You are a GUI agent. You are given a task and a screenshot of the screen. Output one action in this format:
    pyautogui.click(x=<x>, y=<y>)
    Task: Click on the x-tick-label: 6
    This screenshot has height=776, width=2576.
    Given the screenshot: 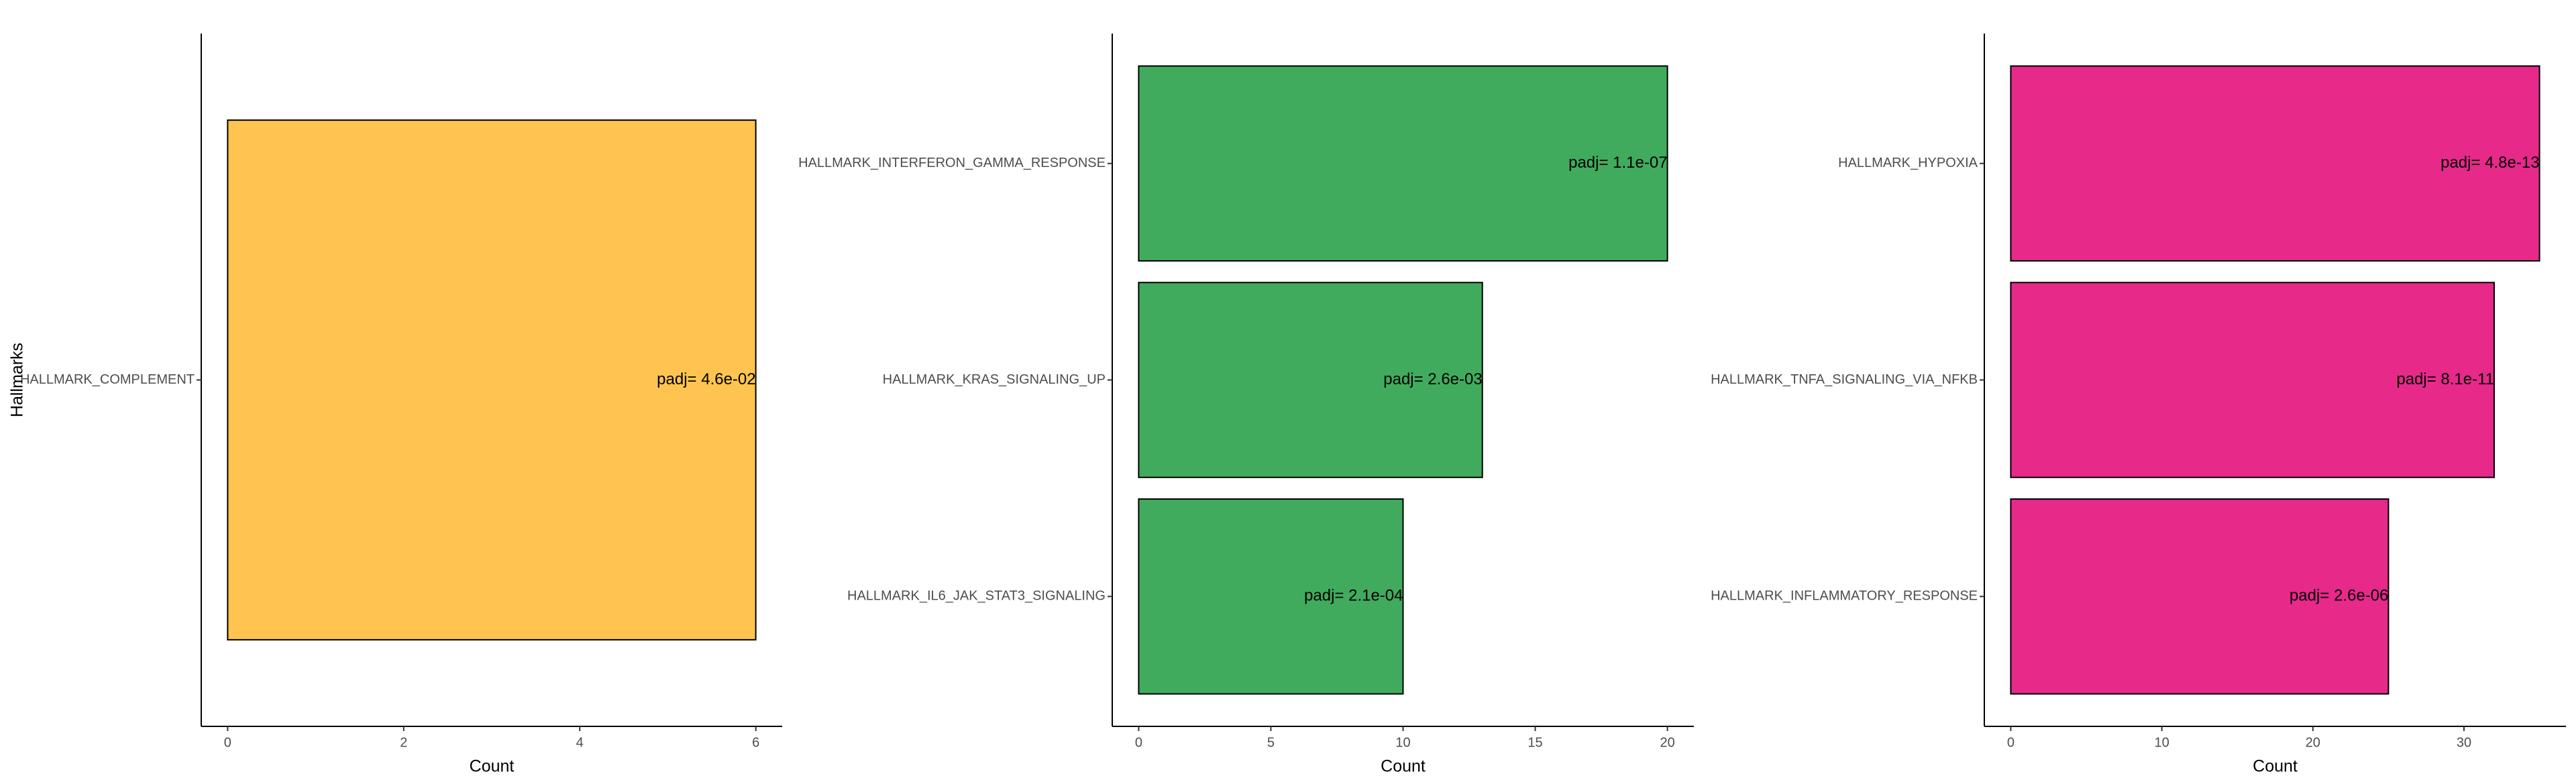 What is the action you would take?
    pyautogui.click(x=755, y=743)
    